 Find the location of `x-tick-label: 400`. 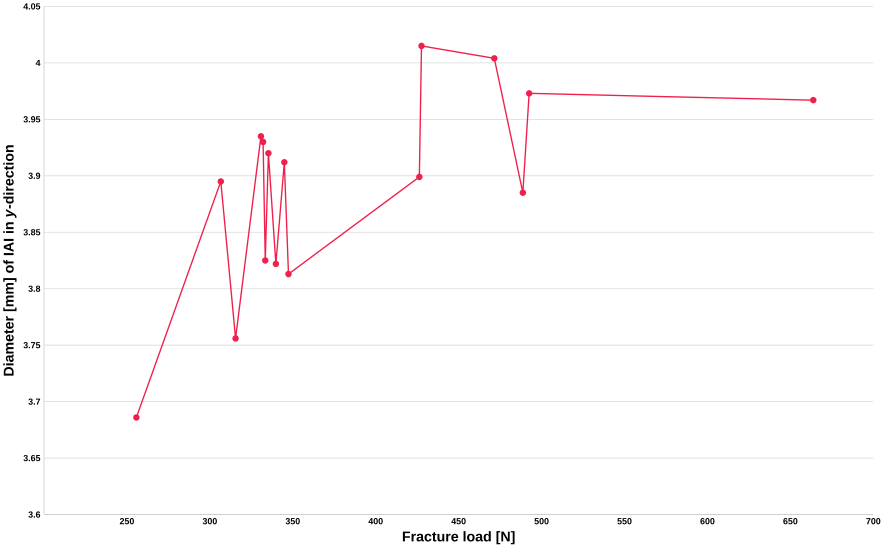

x-tick-label: 400 is located at coordinates (375, 521).